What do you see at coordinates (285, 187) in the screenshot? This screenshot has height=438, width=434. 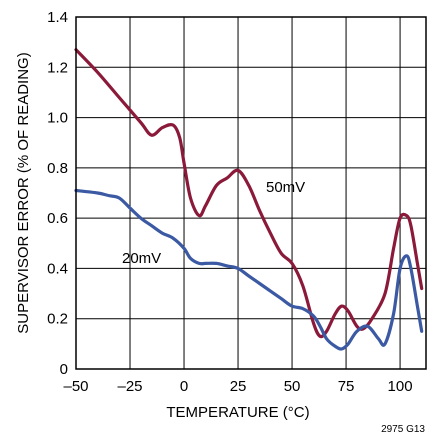 I see `series-label-50mv: 50mV` at bounding box center [285, 187].